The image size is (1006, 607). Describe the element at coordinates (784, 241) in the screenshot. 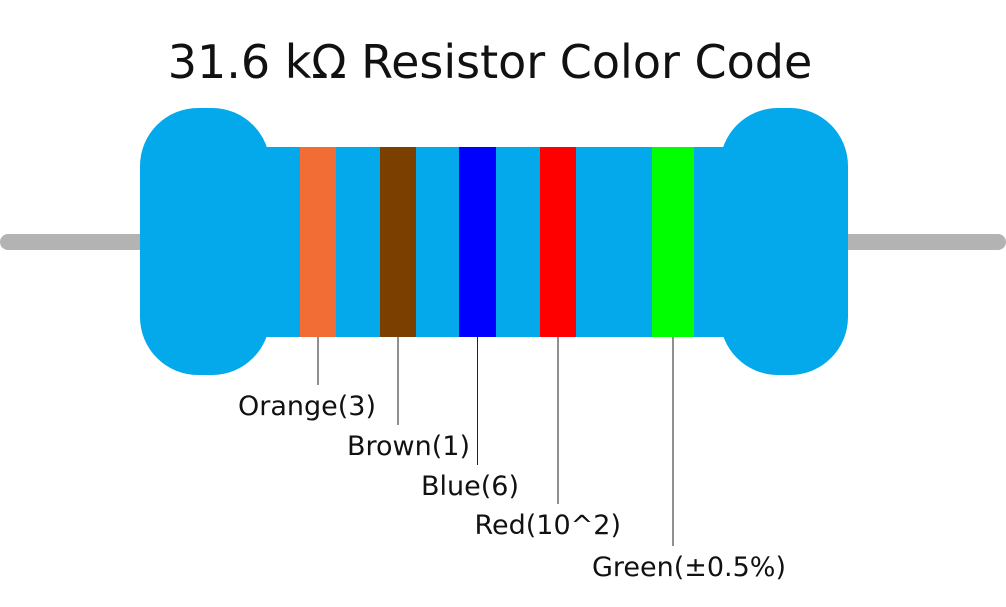

I see `right-cap` at that location.